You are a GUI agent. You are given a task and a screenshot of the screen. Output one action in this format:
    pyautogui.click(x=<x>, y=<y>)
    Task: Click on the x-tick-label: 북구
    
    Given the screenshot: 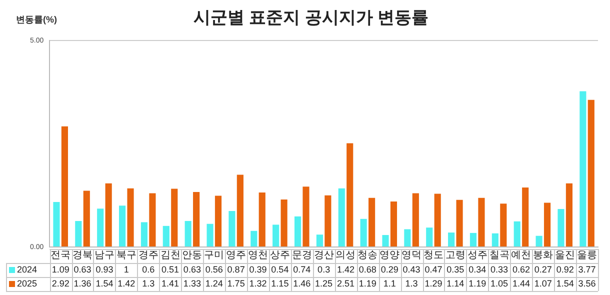 What is the action you would take?
    pyautogui.click(x=126, y=255)
    